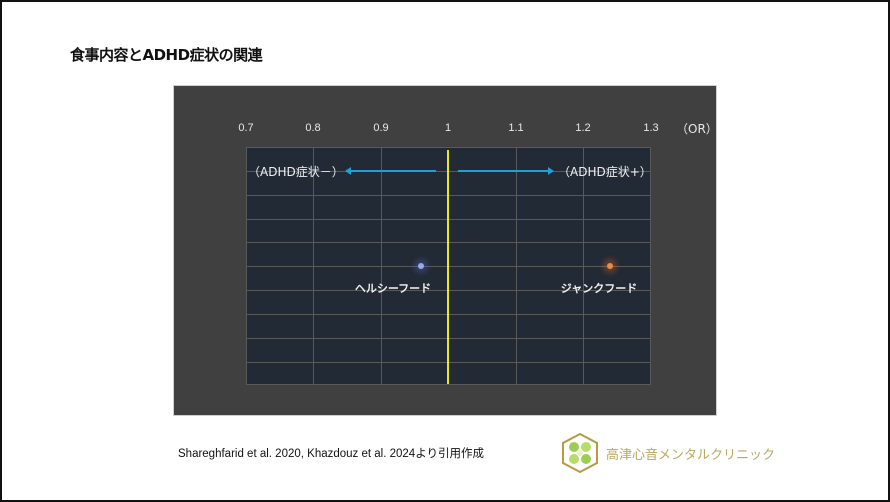 This screenshot has height=502, width=890. Describe the element at coordinates (610, 266) in the screenshot. I see `data-point-junk-food` at that location.